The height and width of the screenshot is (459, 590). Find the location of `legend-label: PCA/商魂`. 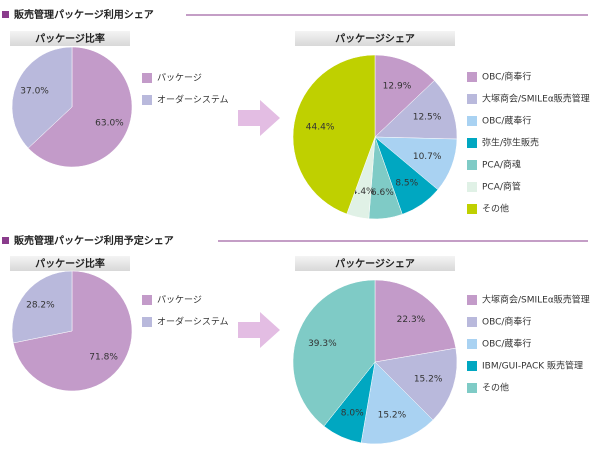

legend-label: PCA/商魂 is located at coordinates (501, 165).